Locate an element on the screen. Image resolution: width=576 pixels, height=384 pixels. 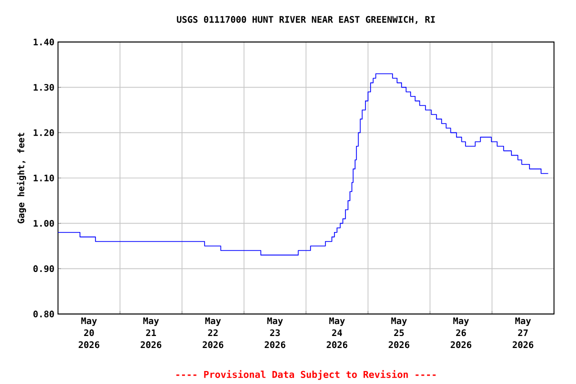
y-tick-label: 1.00 is located at coordinates (44, 223).